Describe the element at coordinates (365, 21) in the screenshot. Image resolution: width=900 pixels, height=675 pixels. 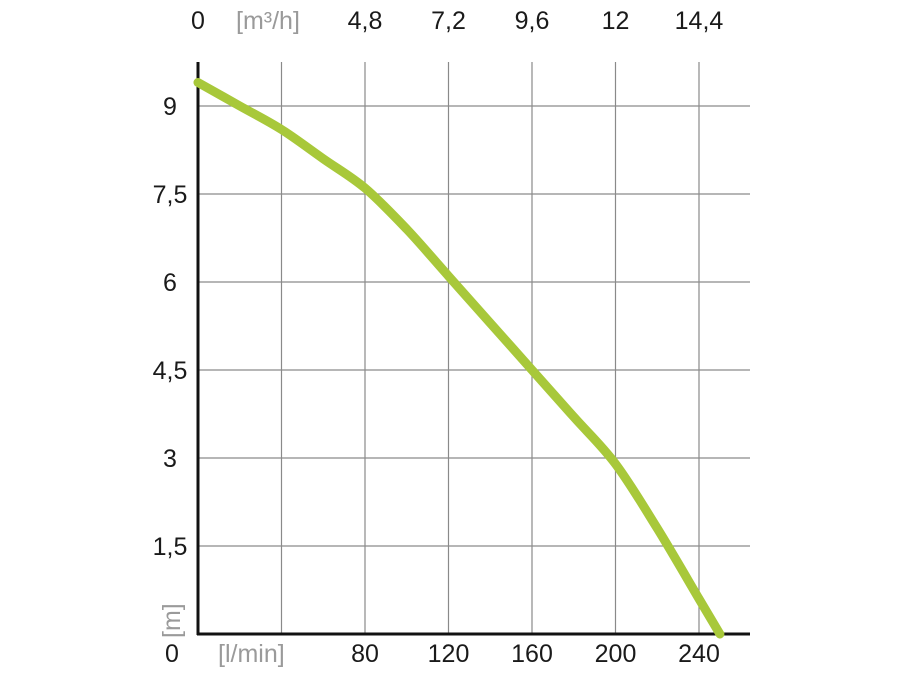
I see `x2-tick-label: 4,8` at that location.